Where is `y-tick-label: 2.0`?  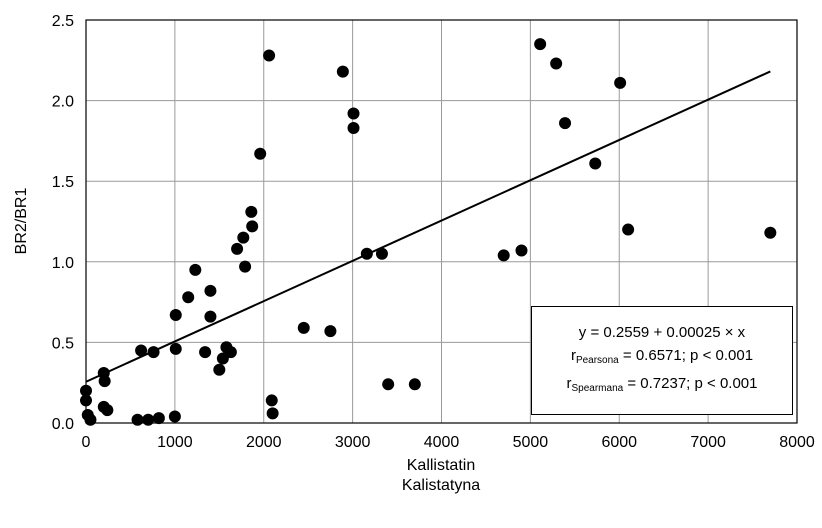 y-tick-label: 2.0 is located at coordinates (63, 102).